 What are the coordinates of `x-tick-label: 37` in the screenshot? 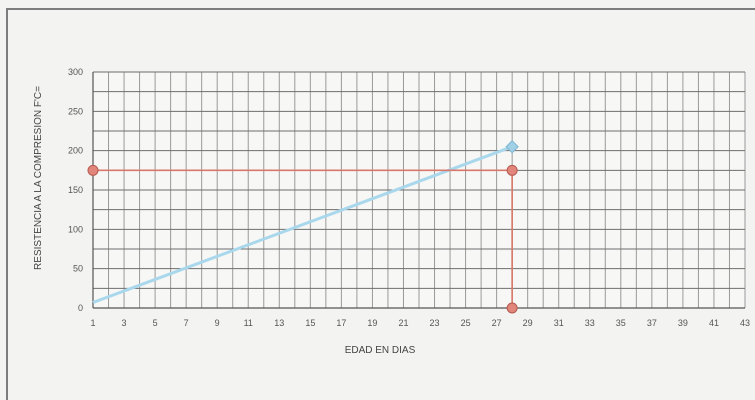 It's located at (652, 323).